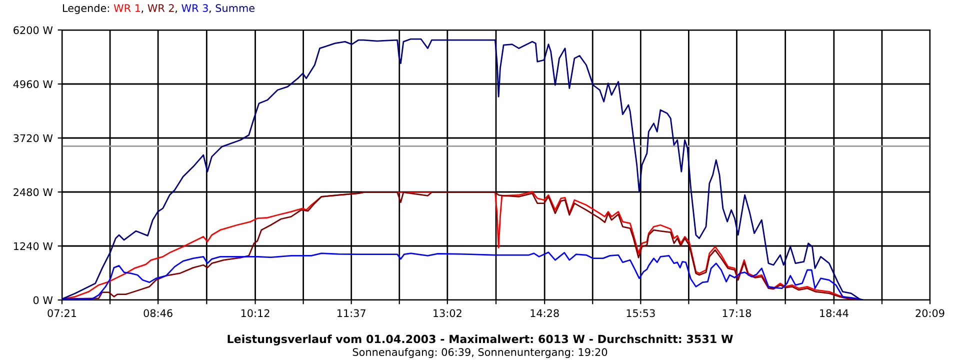 The height and width of the screenshot is (360, 960). I want to click on x-tick-label: 11:37, so click(351, 313).